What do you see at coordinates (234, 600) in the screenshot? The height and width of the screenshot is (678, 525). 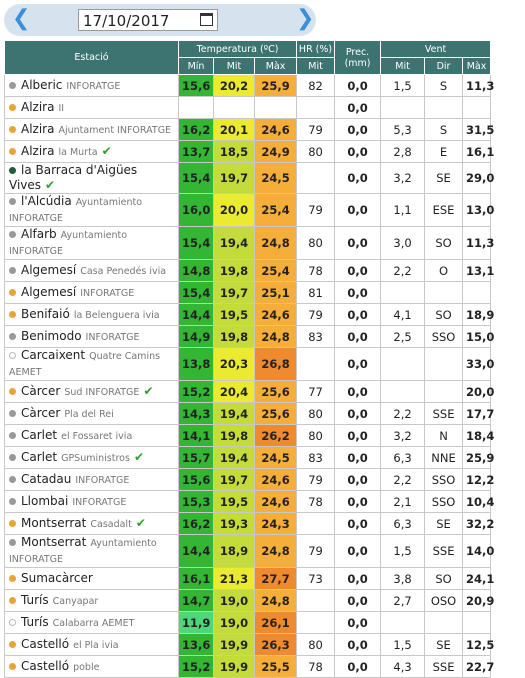 I see `value-cell: 19,0` at bounding box center [234, 600].